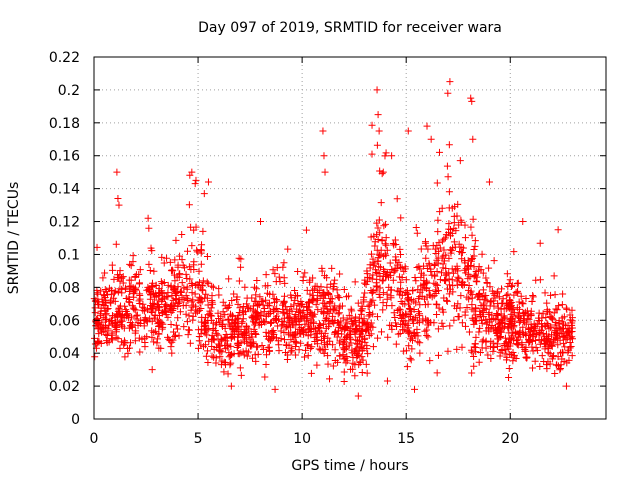 This screenshot has width=640, height=480. What do you see at coordinates (69, 255) in the screenshot?
I see `y-tick-label: 0.1` at bounding box center [69, 255].